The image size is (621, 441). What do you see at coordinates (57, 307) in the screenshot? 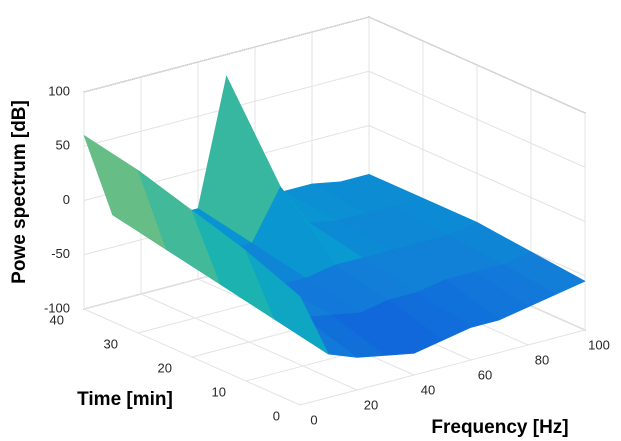
I see `z-tick-label: -100` at bounding box center [57, 307].